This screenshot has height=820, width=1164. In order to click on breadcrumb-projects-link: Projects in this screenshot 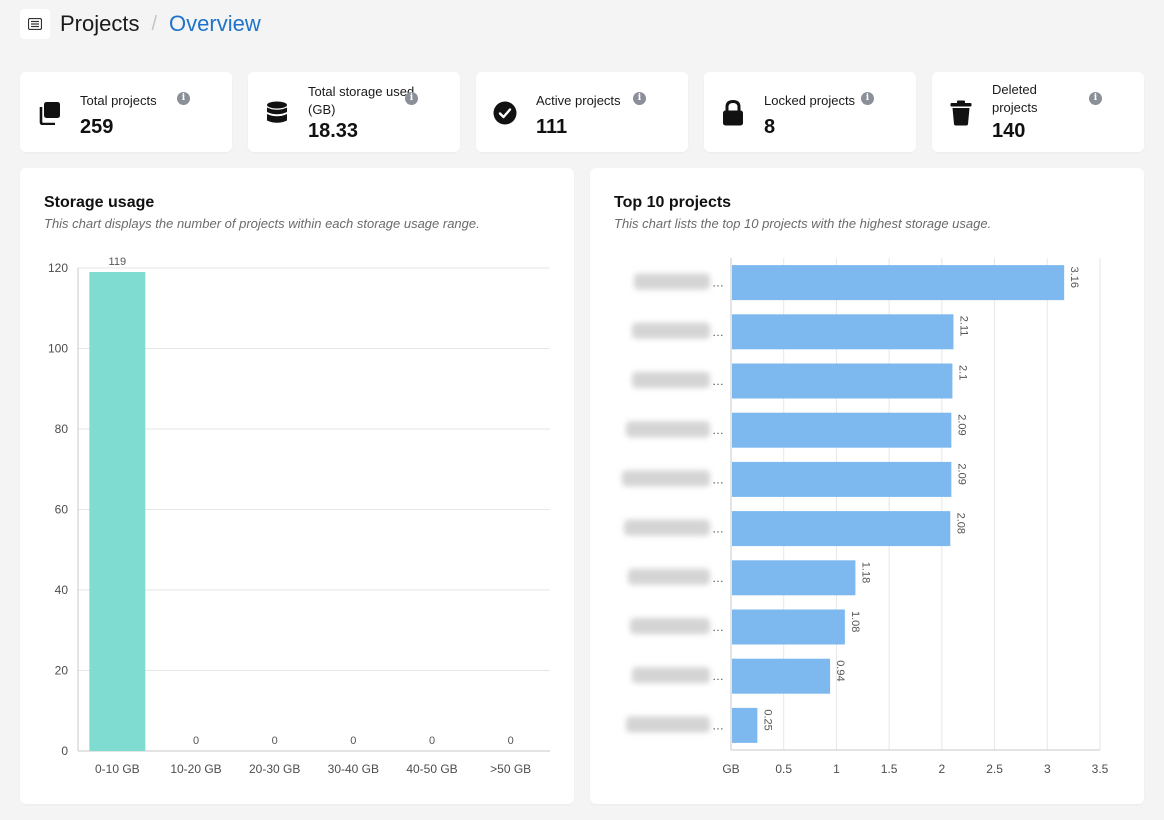, I will do `click(100, 23)`.